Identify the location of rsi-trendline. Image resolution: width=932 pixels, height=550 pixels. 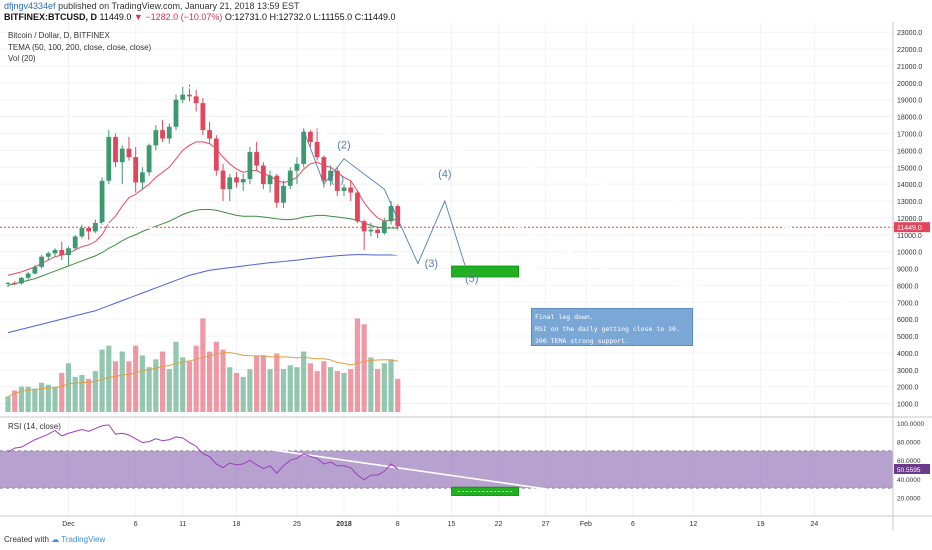
(351, 461).